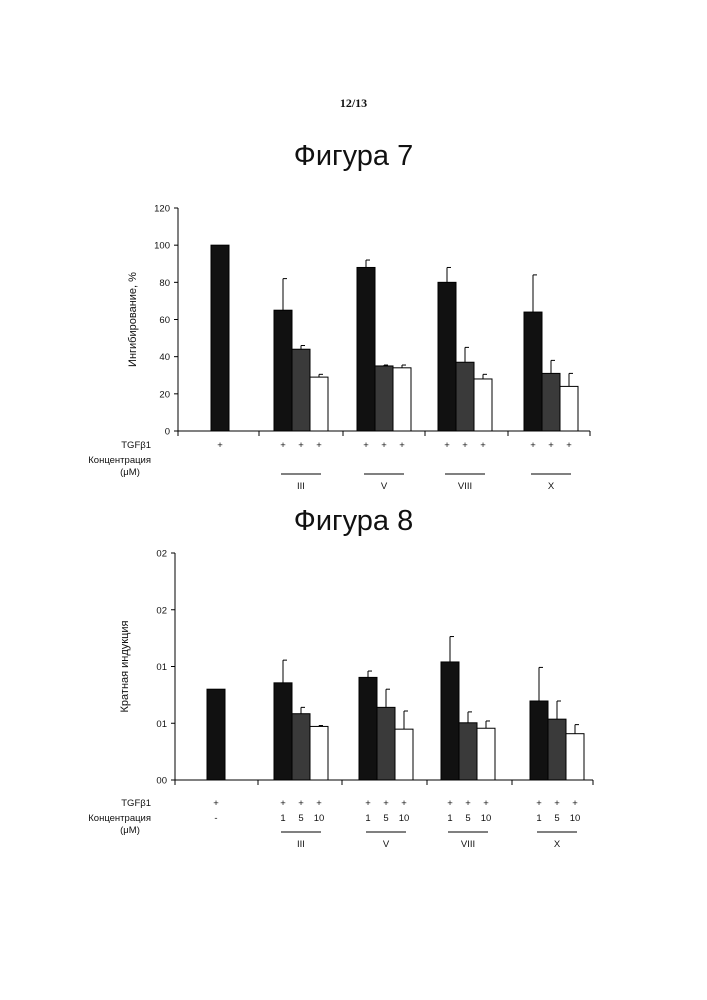 This screenshot has width=707, height=1000. I want to click on fig7-tgf-label: TGFβ1, so click(136, 445).